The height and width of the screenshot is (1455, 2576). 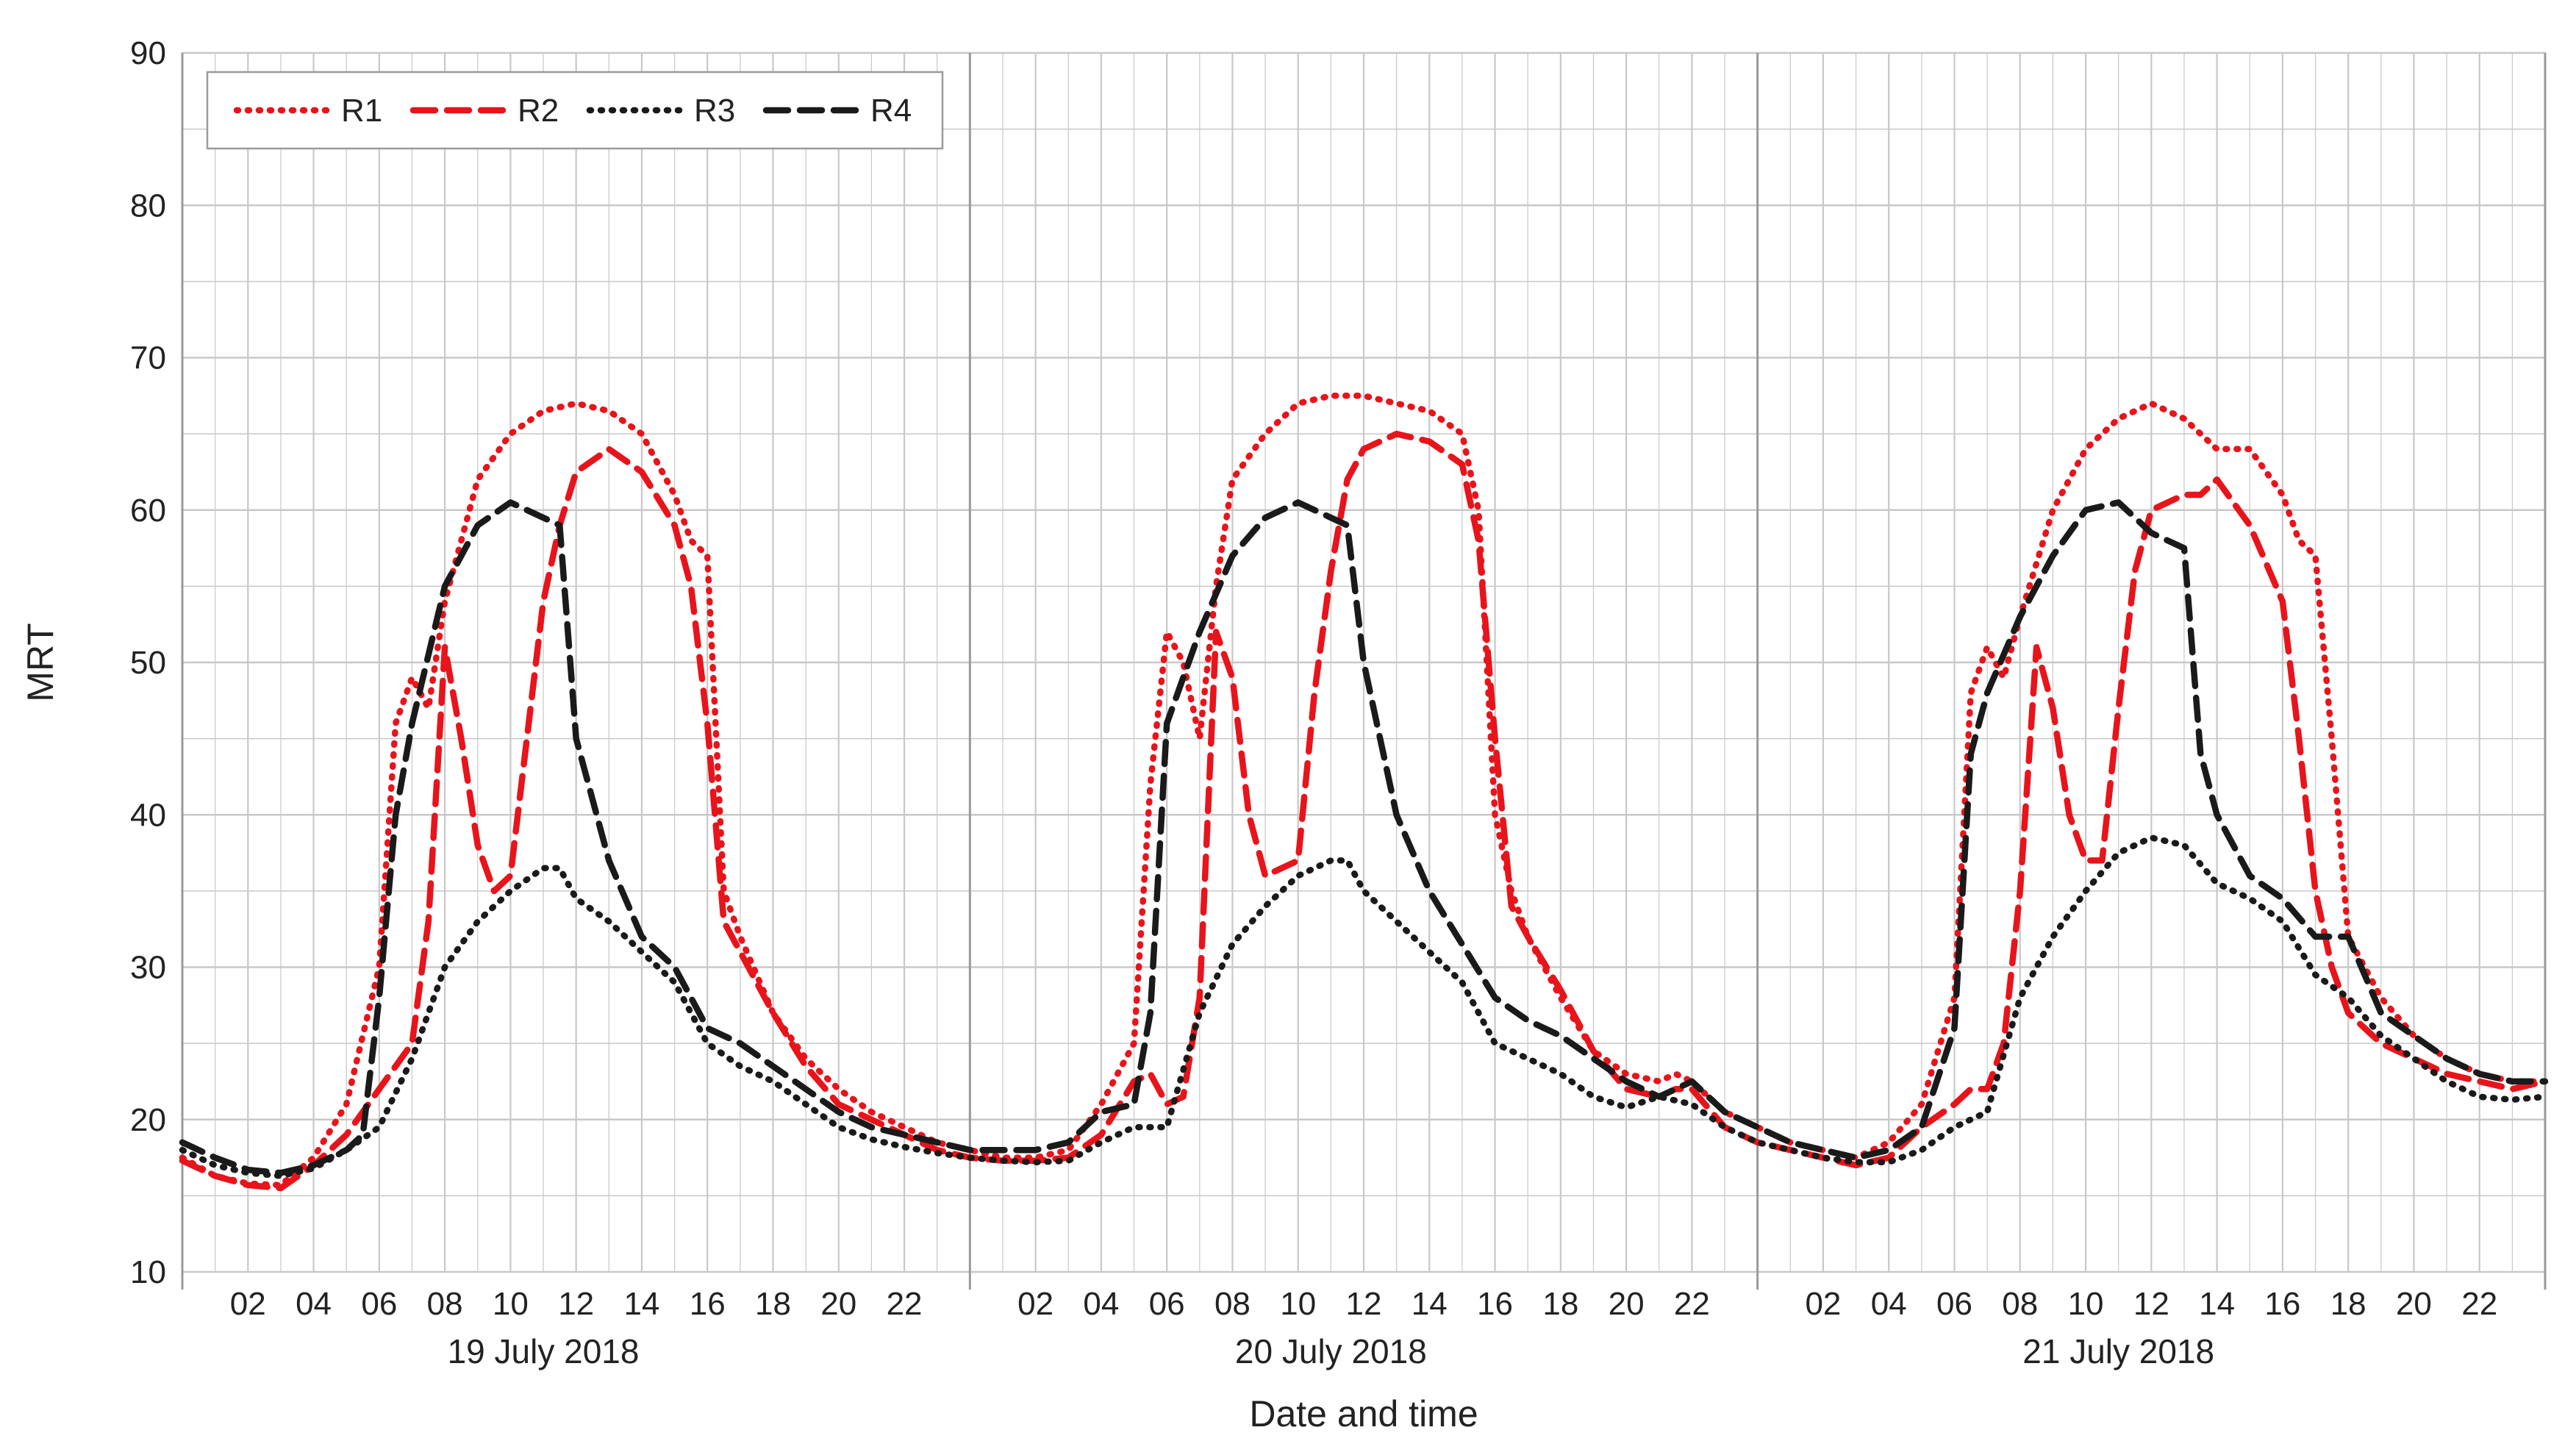 What do you see at coordinates (544, 1351) in the screenshot?
I see `day-label: 19 July 2018` at bounding box center [544, 1351].